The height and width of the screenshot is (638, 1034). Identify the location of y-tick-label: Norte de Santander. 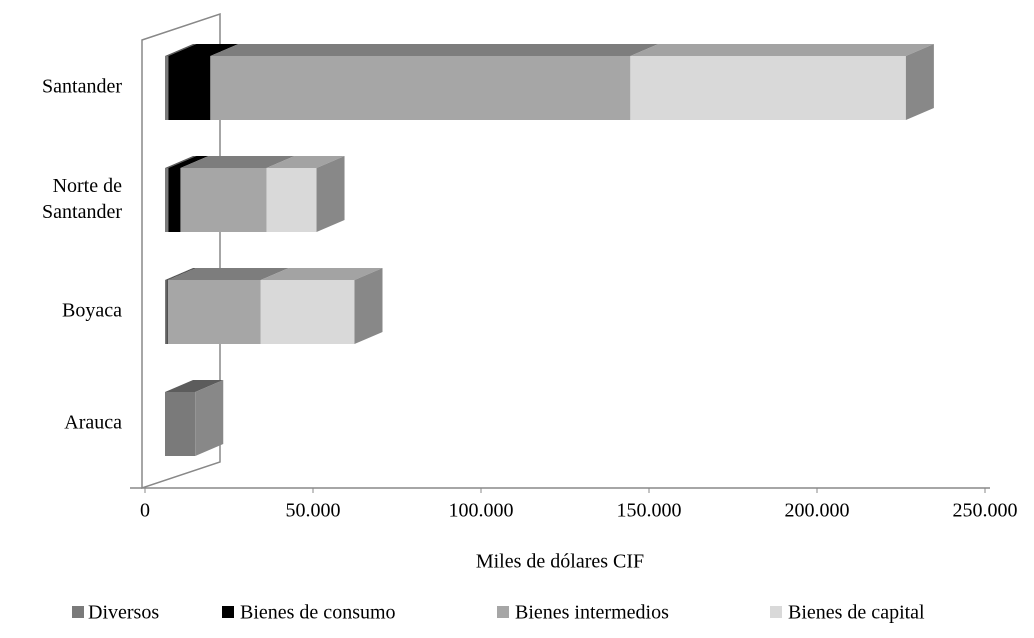
(82, 199).